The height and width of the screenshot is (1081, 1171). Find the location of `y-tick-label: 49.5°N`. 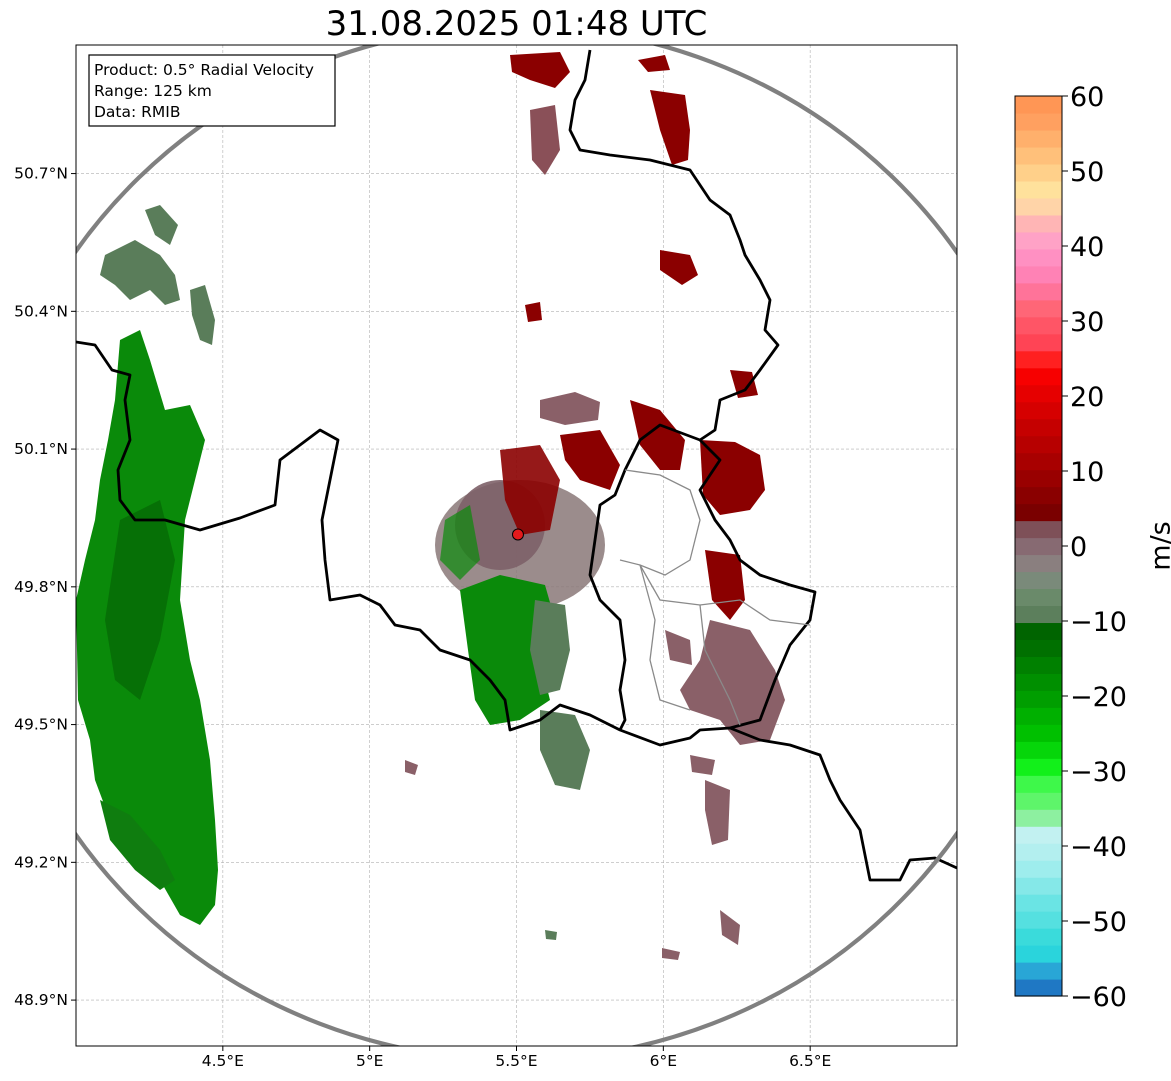

y-tick-label: 49.5°N is located at coordinates (41, 725).